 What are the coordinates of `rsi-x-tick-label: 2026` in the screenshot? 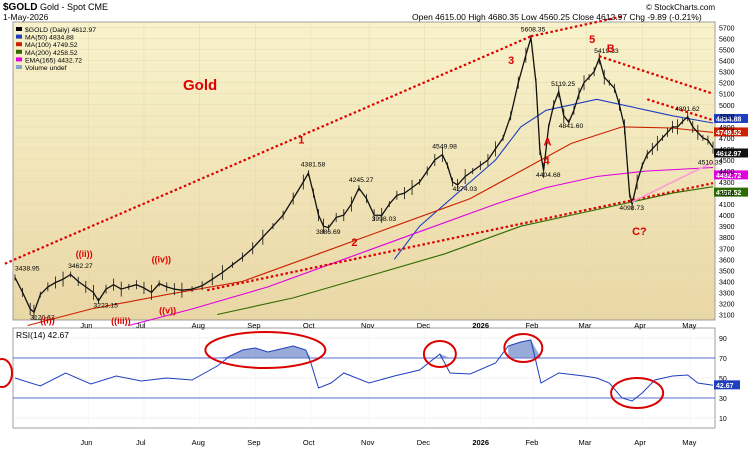 It's located at (480, 442).